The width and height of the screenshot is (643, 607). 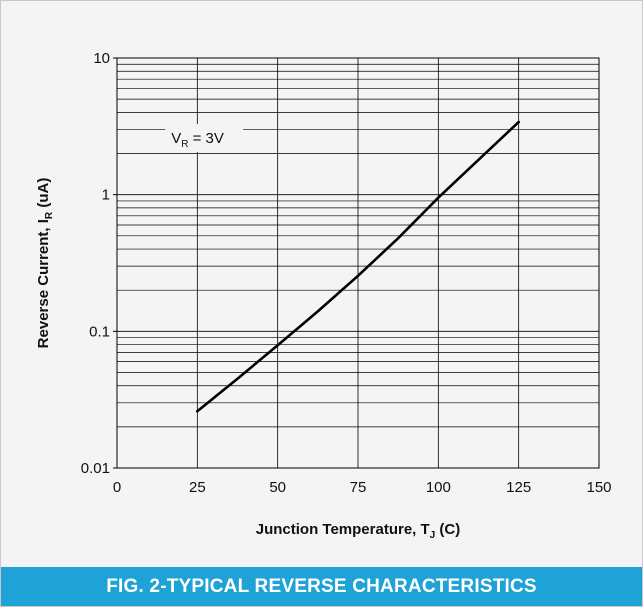 I want to click on y-tick-label: 0.1, so click(x=99, y=331).